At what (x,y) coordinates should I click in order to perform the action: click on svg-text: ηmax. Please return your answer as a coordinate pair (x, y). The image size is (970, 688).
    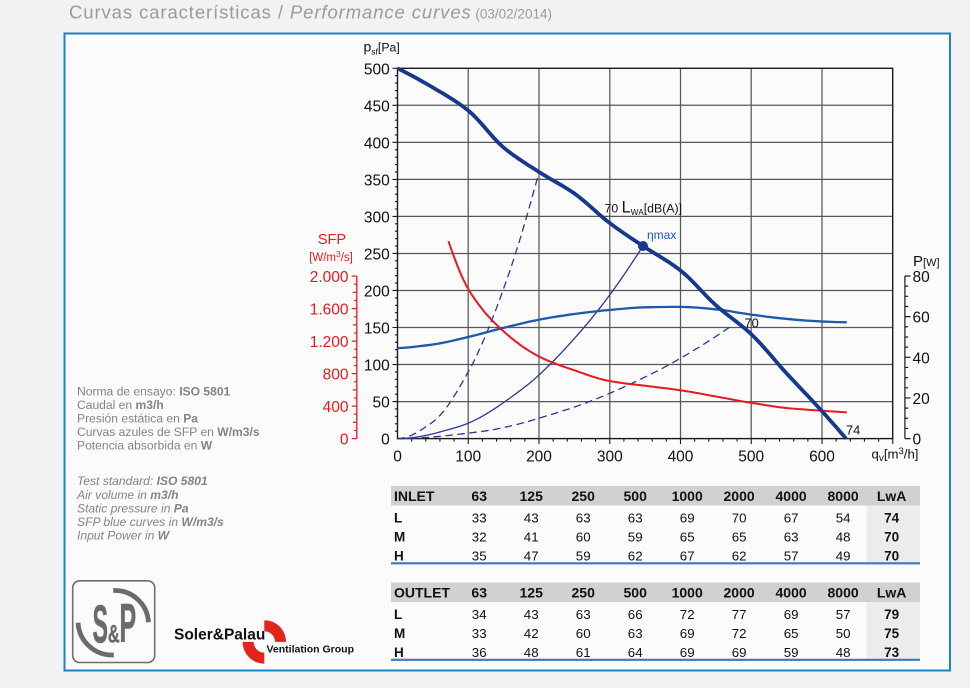
    Looking at the image, I should click on (661, 235).